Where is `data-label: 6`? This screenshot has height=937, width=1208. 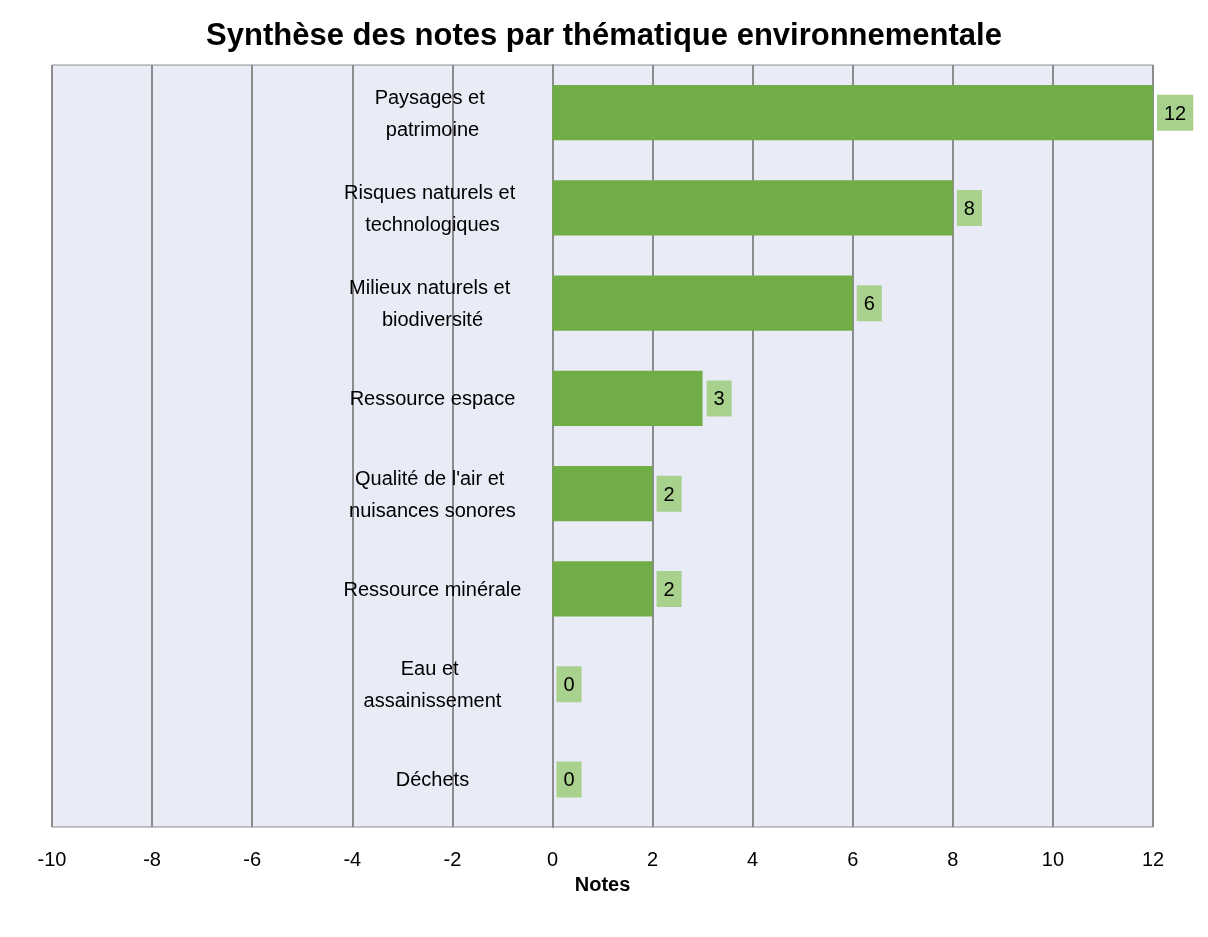 data-label: 6 is located at coordinates (869, 303).